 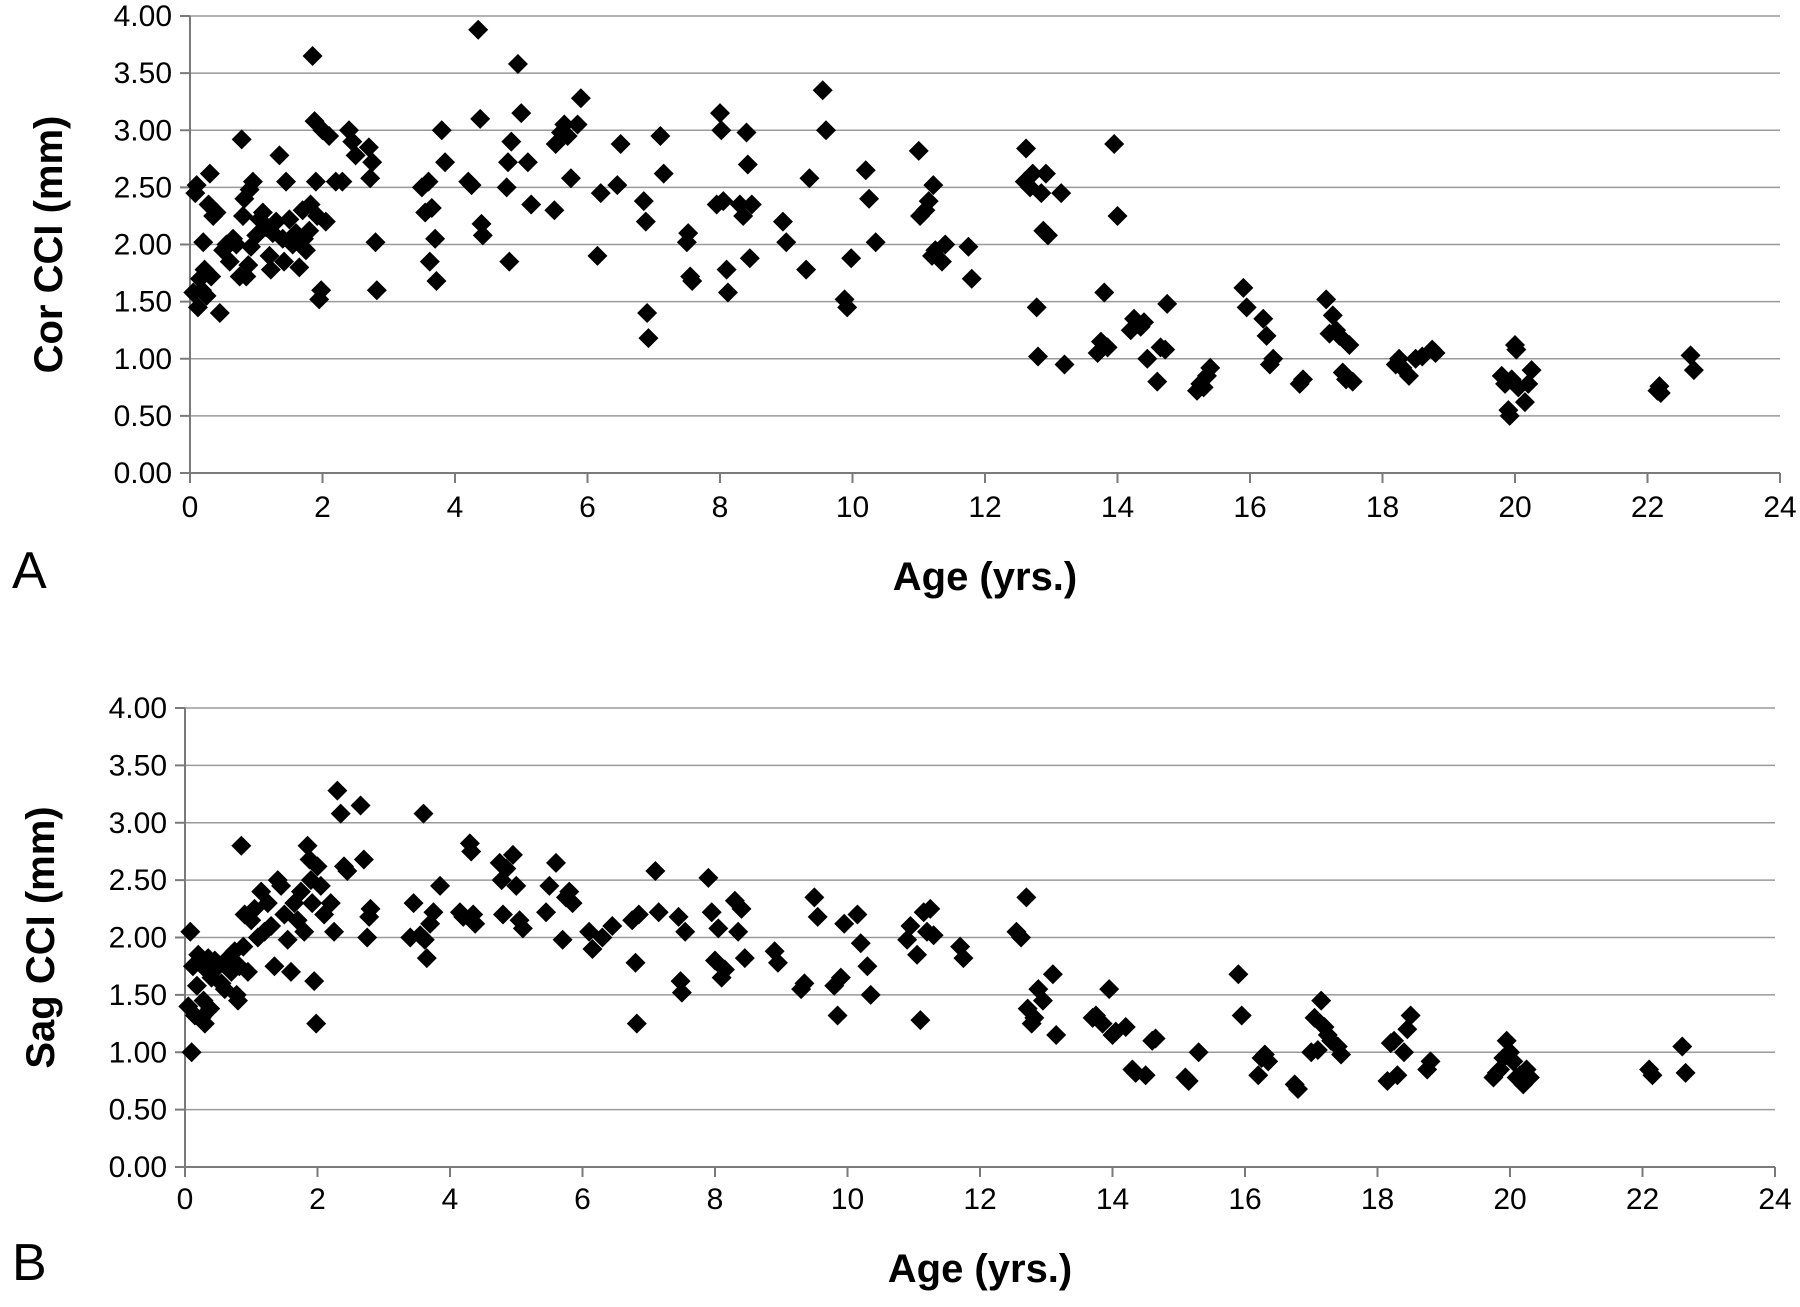 I want to click on x-tick-label: 20, so click(x=1514, y=507).